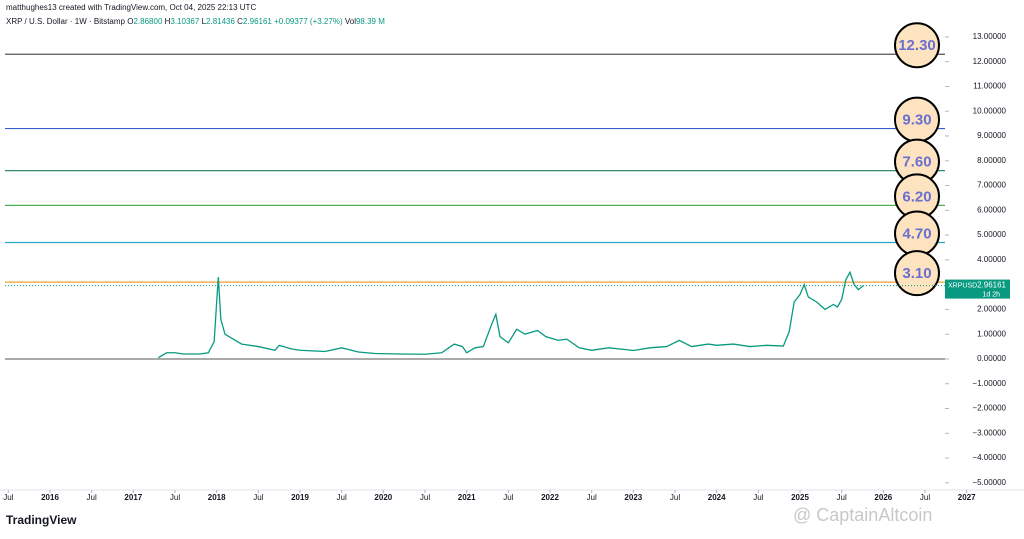  What do you see at coordinates (308, 21) in the screenshot?
I see `legend-item: +0.09377 (+3.27%)` at bounding box center [308, 21].